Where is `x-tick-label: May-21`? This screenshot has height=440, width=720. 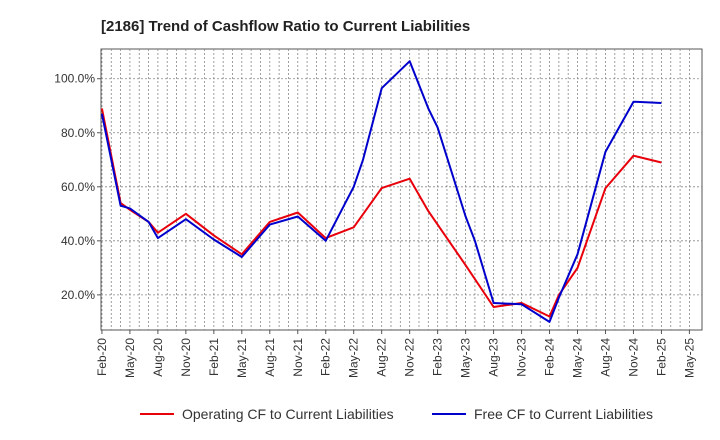 x-tick-label: May-21 is located at coordinates (242, 358).